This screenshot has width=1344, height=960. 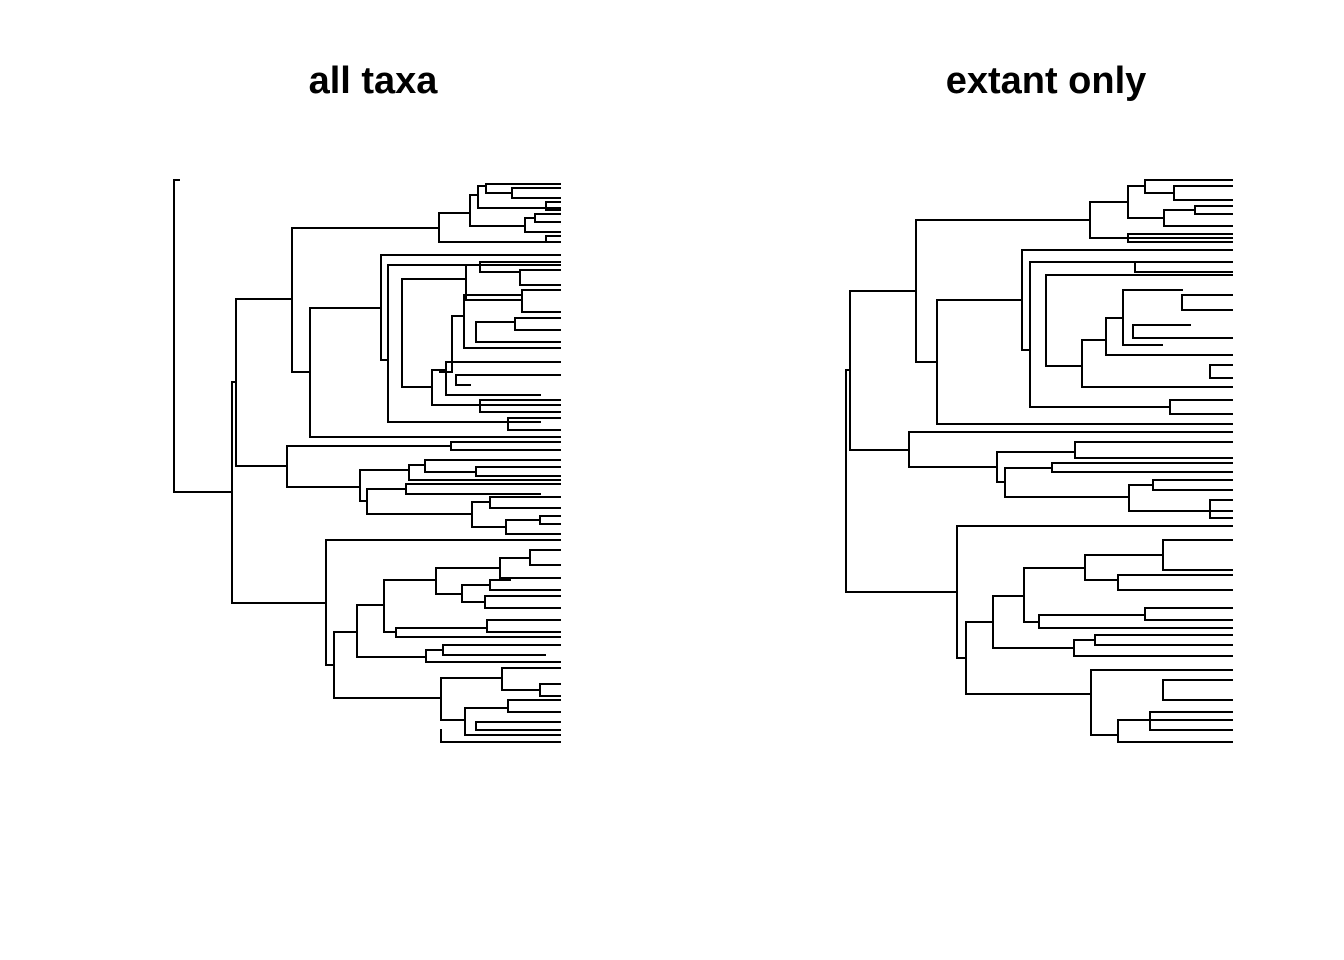 What do you see at coordinates (374, 81) in the screenshot?
I see `panel-title-all-taxa: all taxa` at bounding box center [374, 81].